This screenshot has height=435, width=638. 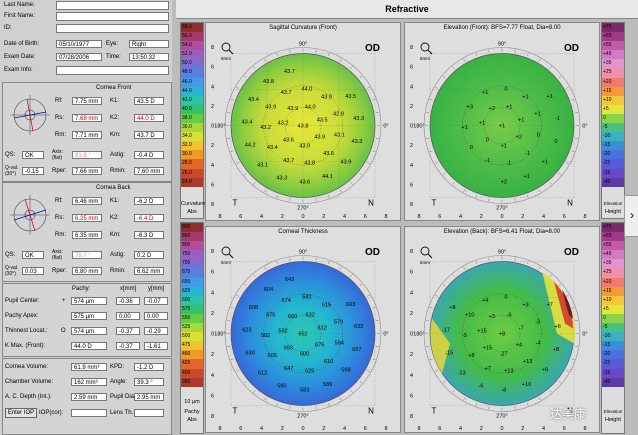 What do you see at coordinates (584, 127) in the screenshot?
I see `axis-label-0: 0°` at bounding box center [584, 127].